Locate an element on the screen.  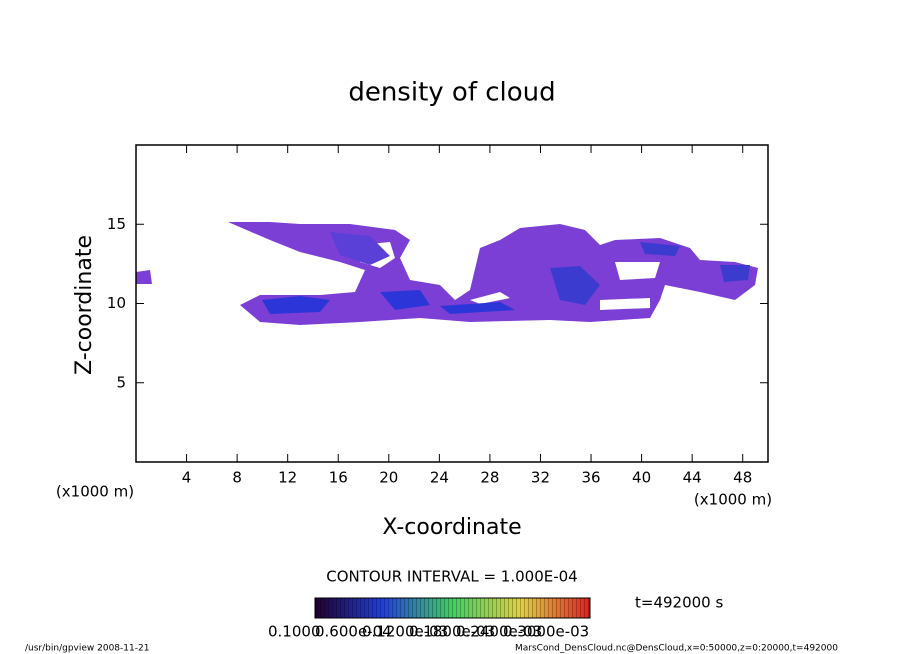
x-tick-label: 48 is located at coordinates (742, 478).